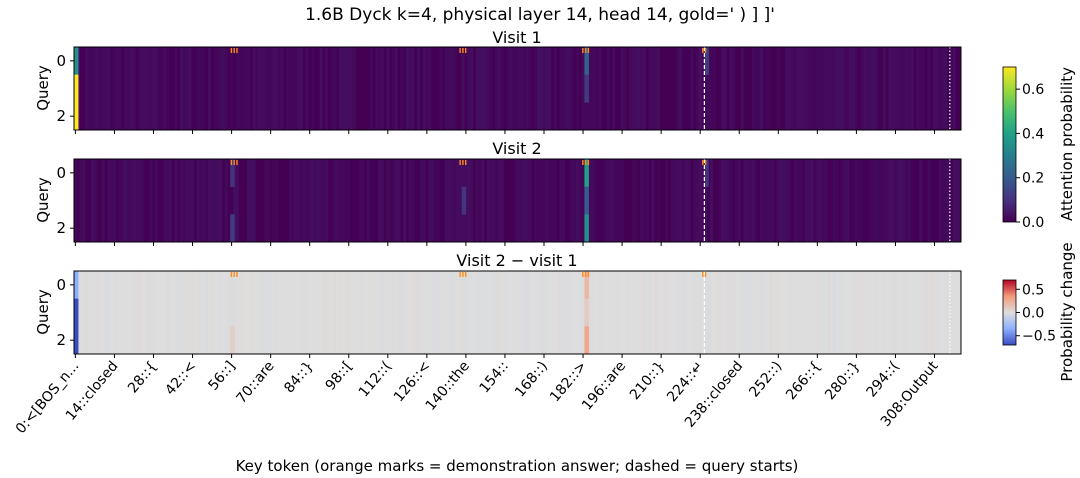 The image size is (1080, 478). What do you see at coordinates (298, 377) in the screenshot?
I see `x-tick-label: 84::}` at bounding box center [298, 377].